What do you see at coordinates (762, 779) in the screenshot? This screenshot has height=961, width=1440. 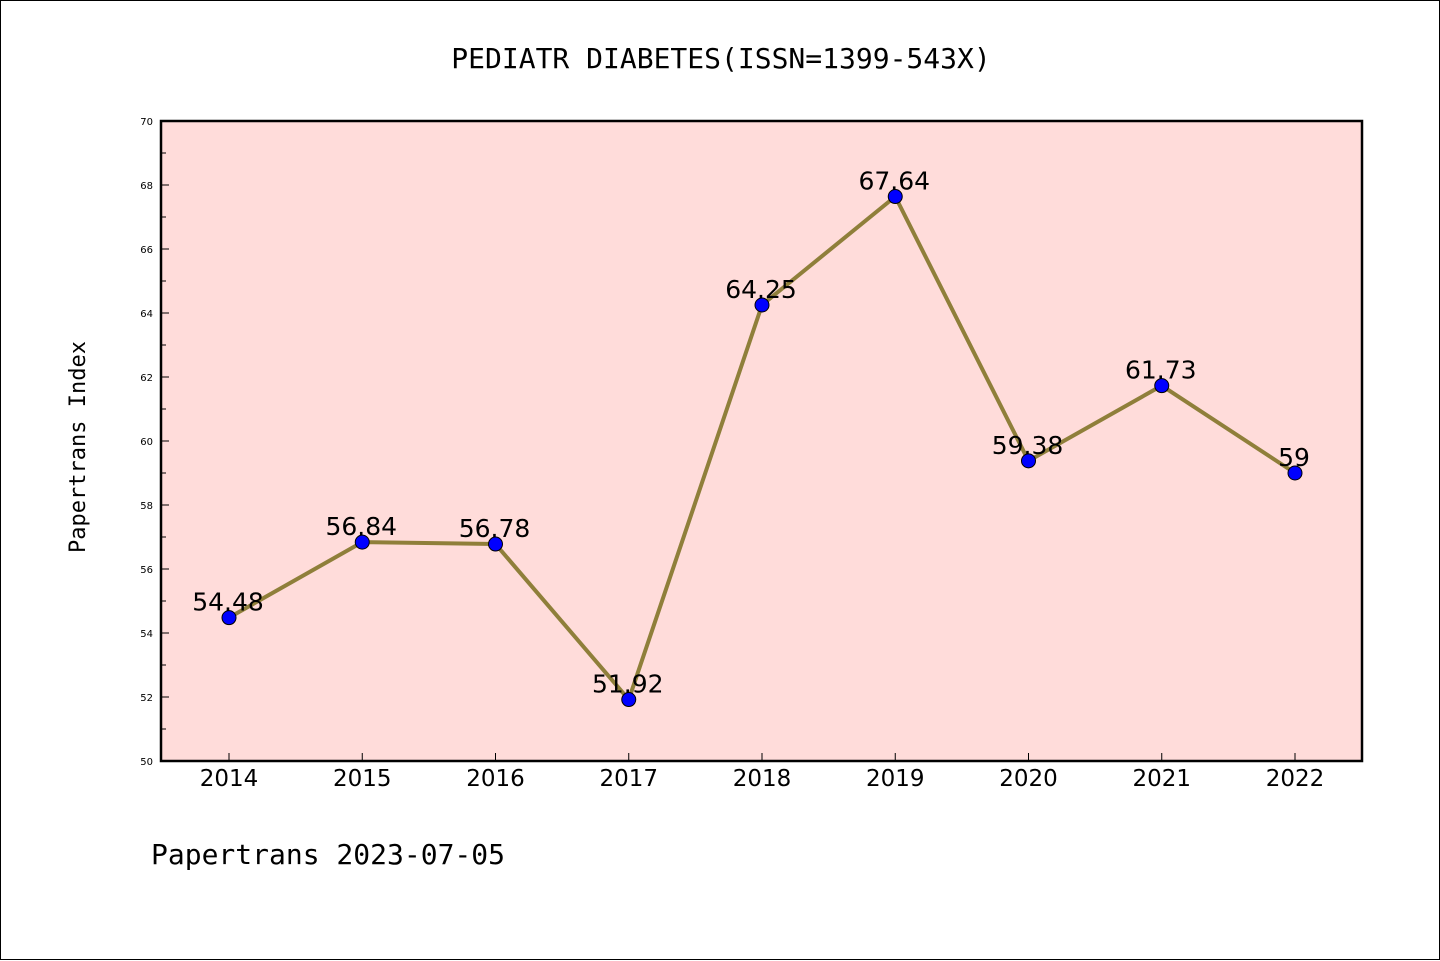 I see `x-tick-label: 2018` at bounding box center [762, 779].